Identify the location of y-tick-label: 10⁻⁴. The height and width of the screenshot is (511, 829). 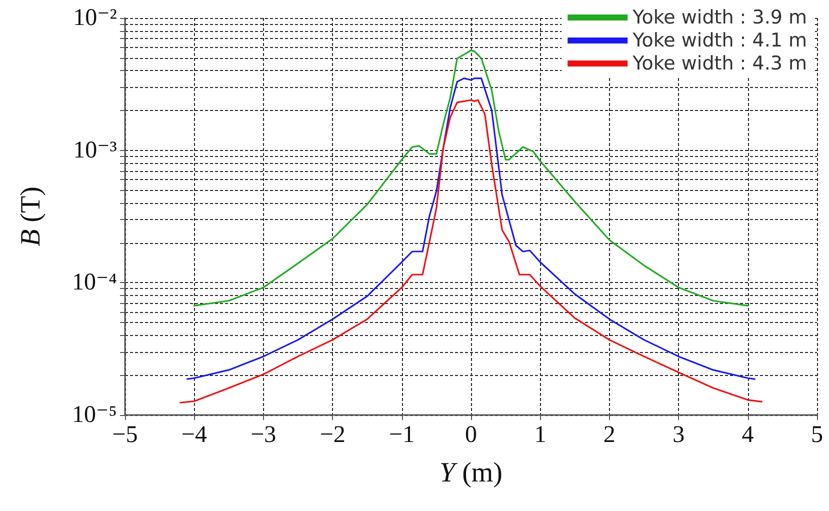
(94, 283).